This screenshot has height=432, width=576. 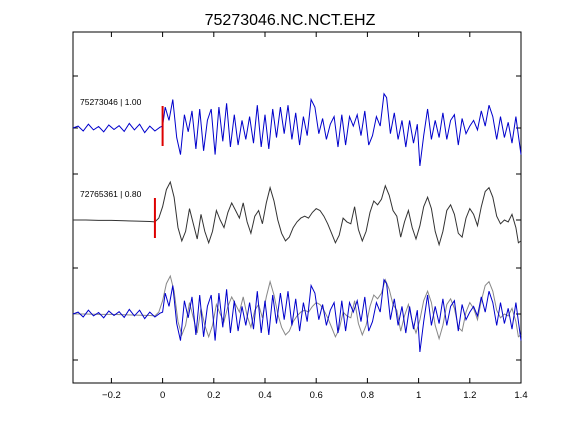 What do you see at coordinates (111, 194) in the screenshot?
I see `trace-label: 72765361 | 0.80` at bounding box center [111, 194].